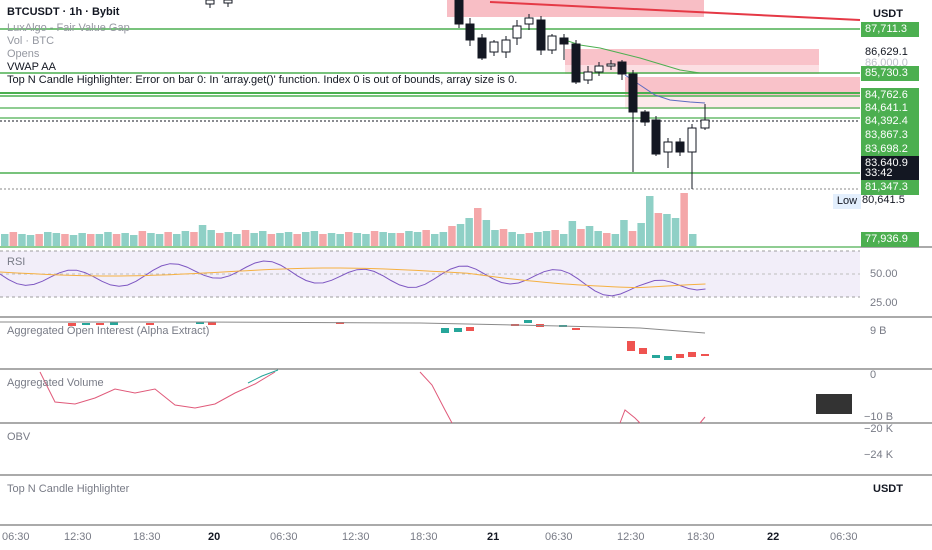 This screenshot has width=932, height=550. What do you see at coordinates (890, 73) in the screenshot?
I see `price-label: 85,730.3` at bounding box center [890, 73].